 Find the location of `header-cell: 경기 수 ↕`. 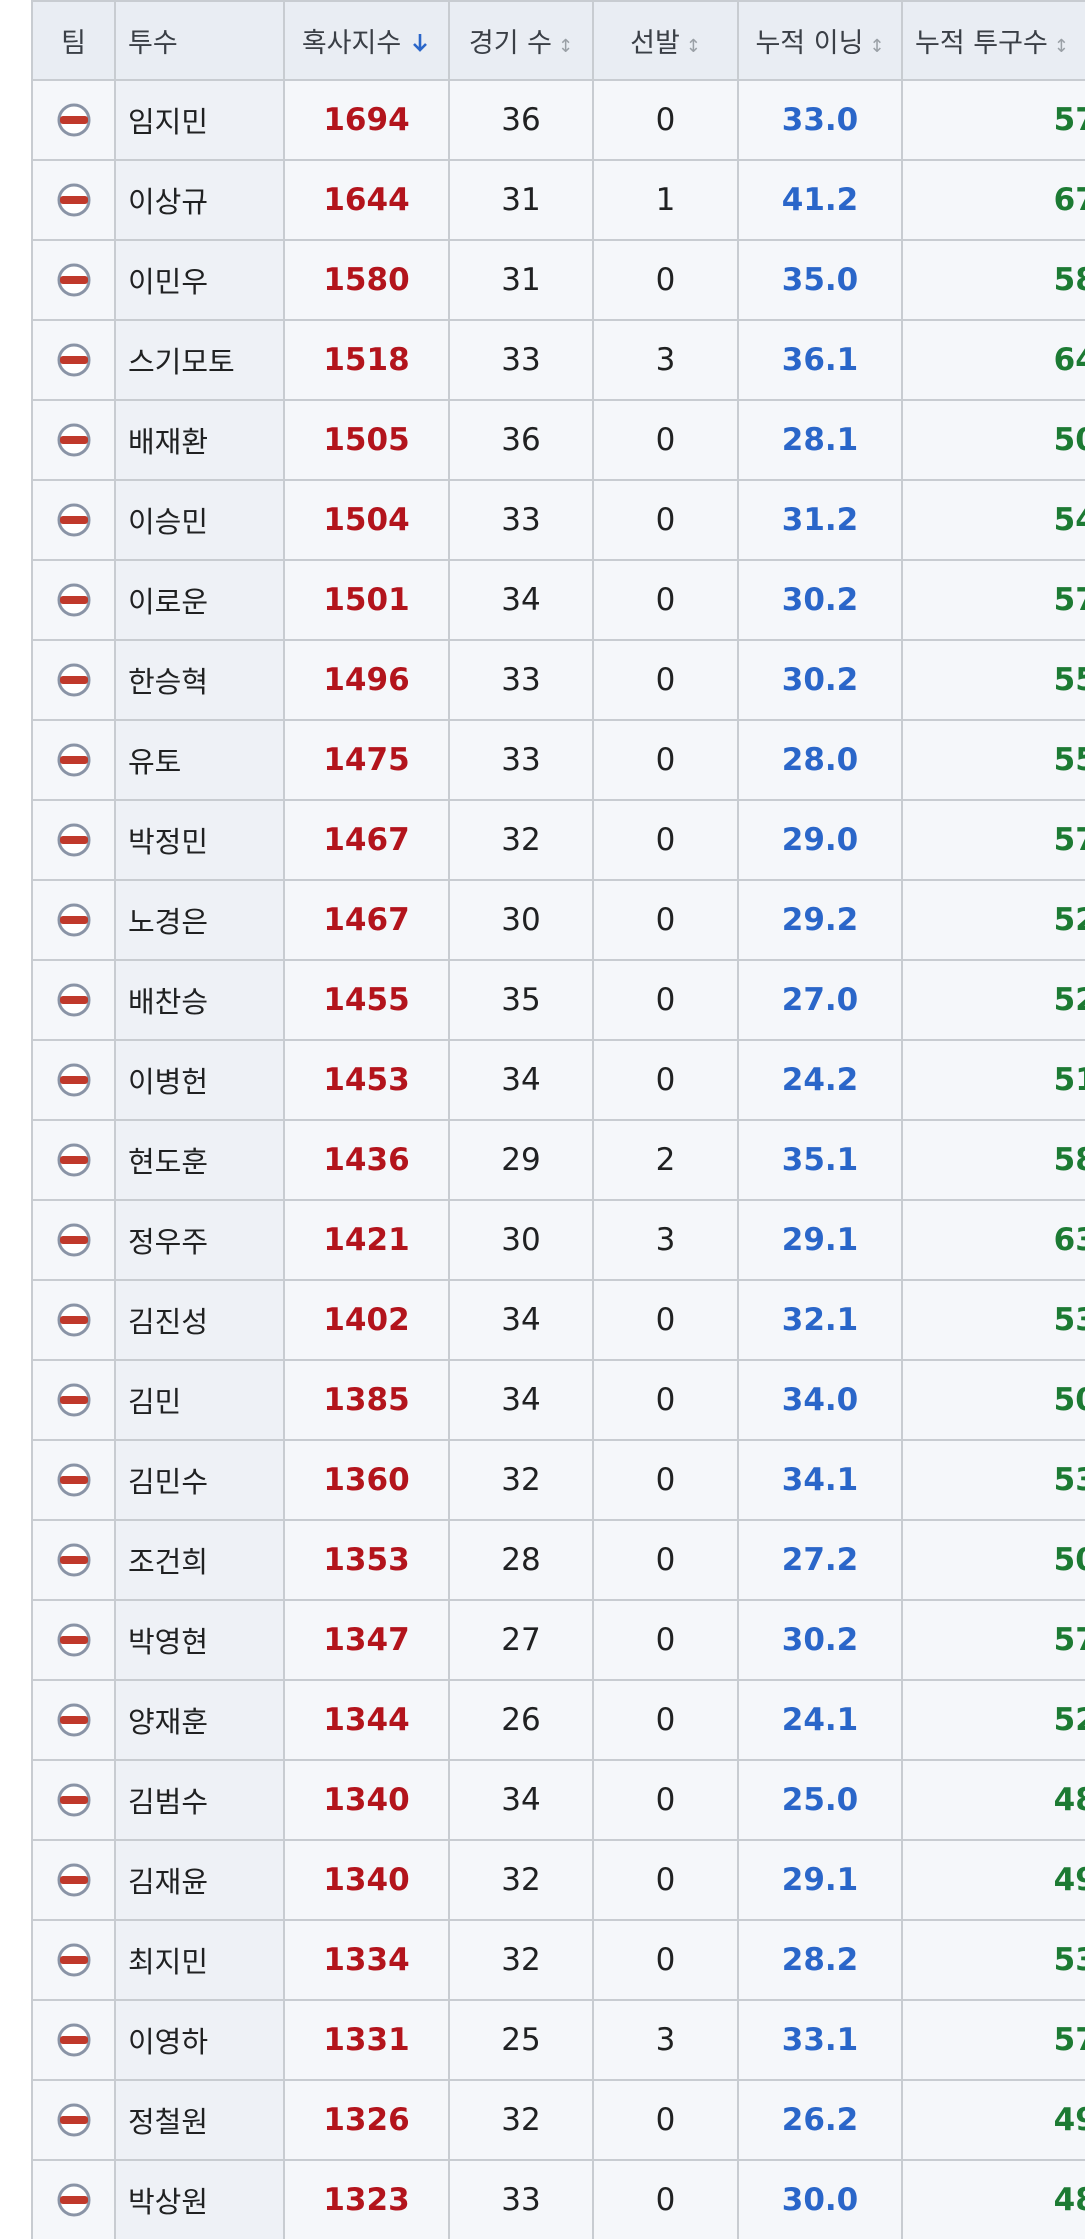

header-cell: 경기 수 ↕ is located at coordinates (521, 40).